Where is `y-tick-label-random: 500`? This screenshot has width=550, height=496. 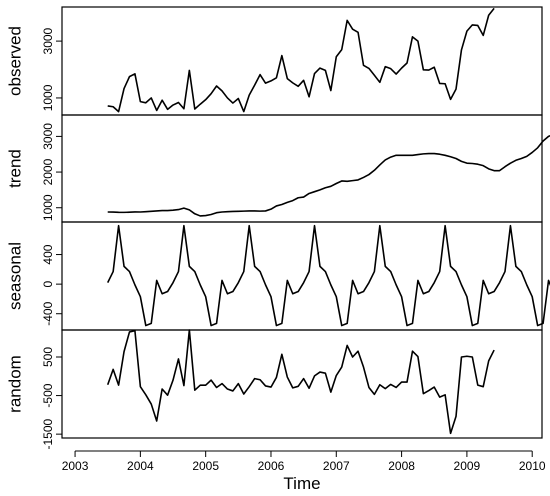
y-tick-label-random: 500 is located at coordinates (48, 357).